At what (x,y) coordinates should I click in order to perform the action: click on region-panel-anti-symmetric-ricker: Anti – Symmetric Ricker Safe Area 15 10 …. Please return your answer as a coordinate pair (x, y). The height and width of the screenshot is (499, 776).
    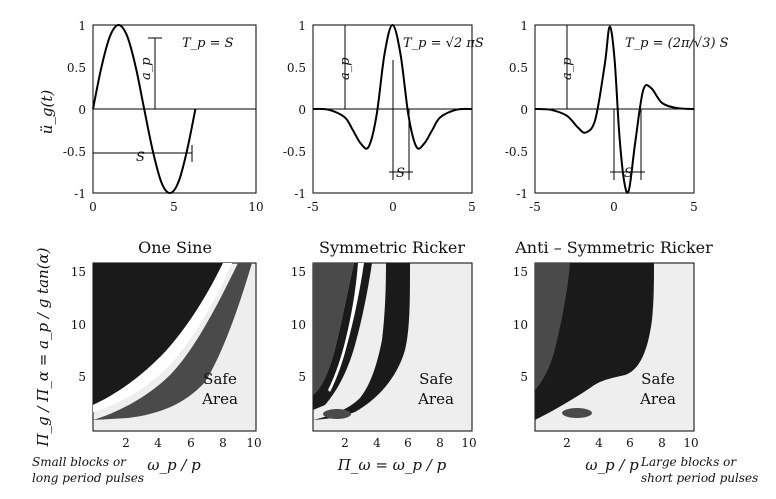
    Looking at the image, I should click on (613, 356).